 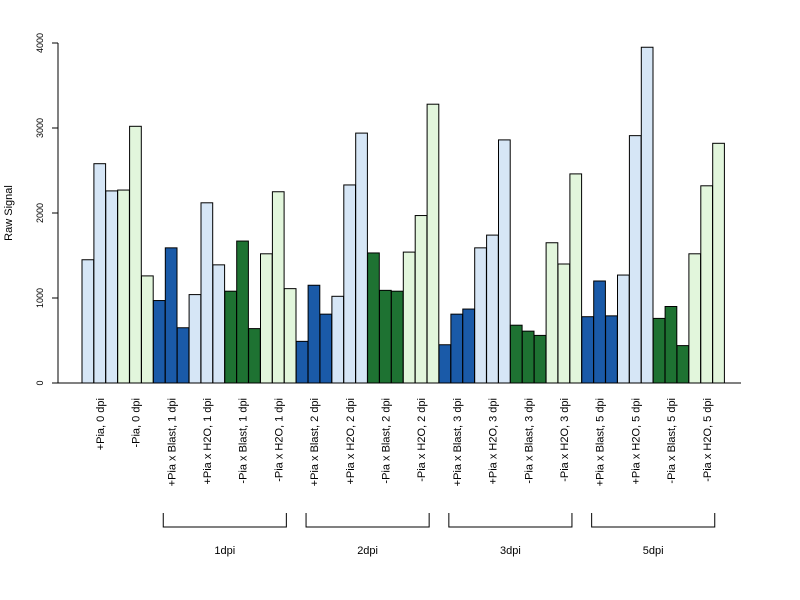 What do you see at coordinates (422, 440) in the screenshot?
I see `category-label: -Pia x H2O, 2 dpi` at bounding box center [422, 440].